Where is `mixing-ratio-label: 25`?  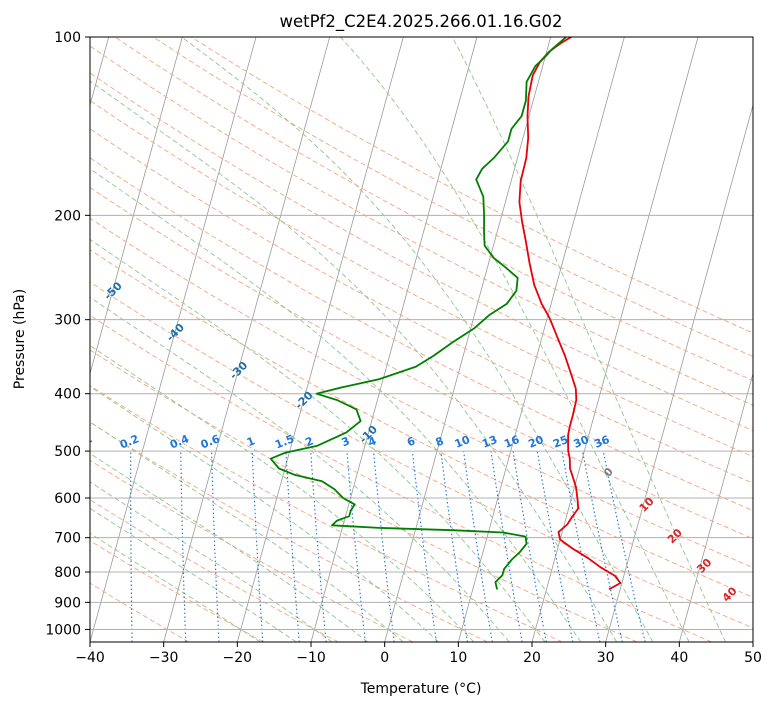 mixing-ratio-label: 25 is located at coordinates (560, 442).